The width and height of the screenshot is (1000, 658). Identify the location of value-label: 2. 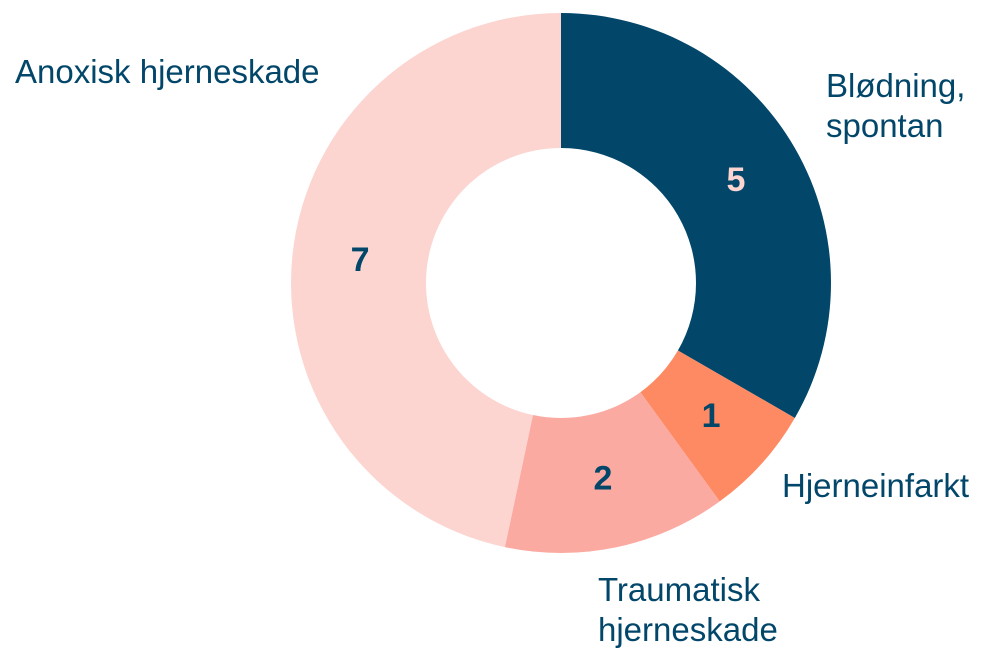
(603, 479).